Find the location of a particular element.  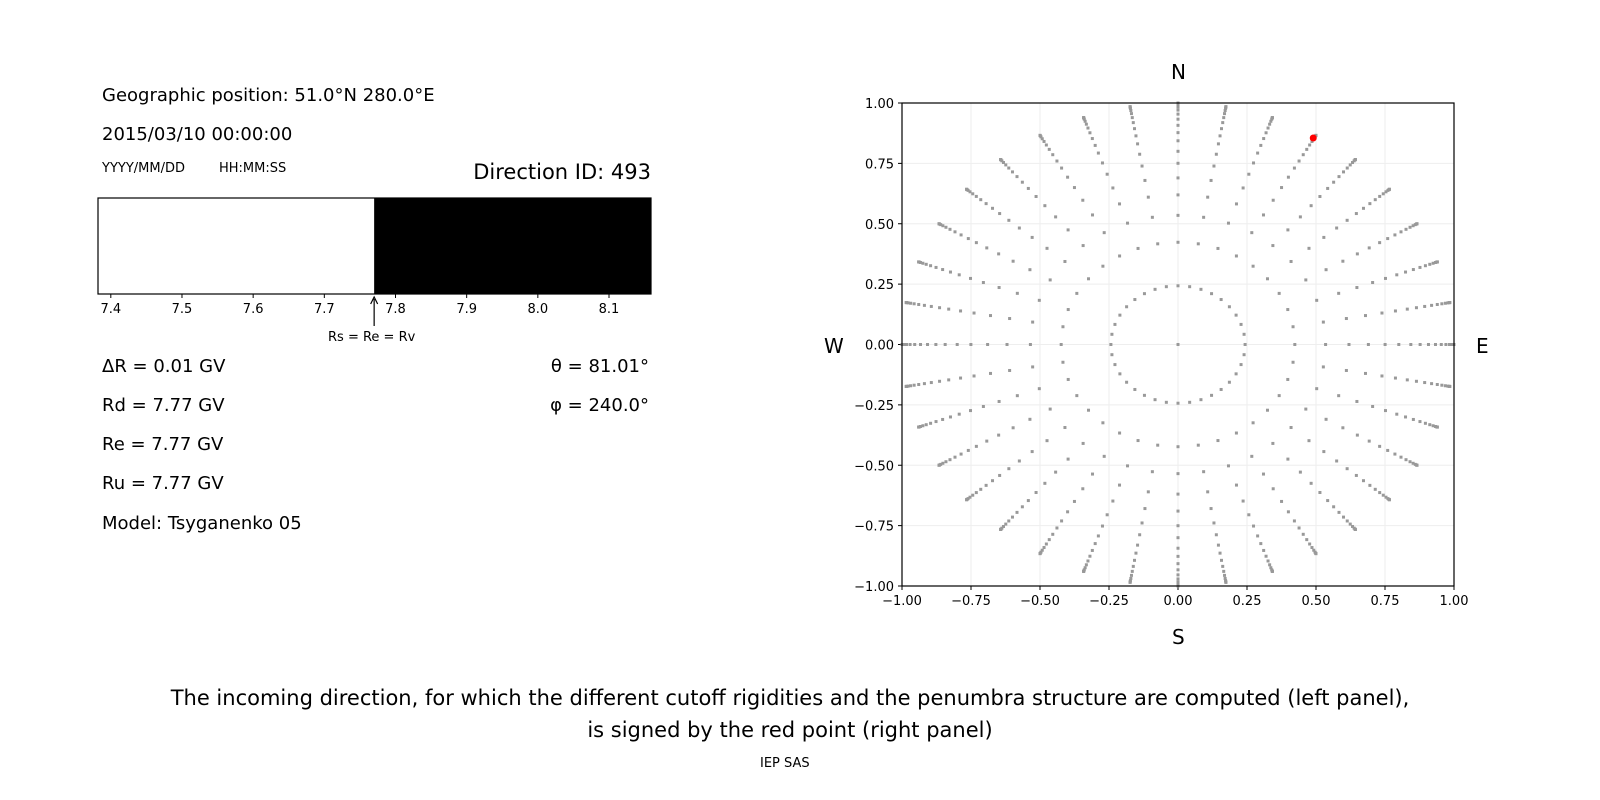

y-tick-label: 1.00 is located at coordinates (879, 104).